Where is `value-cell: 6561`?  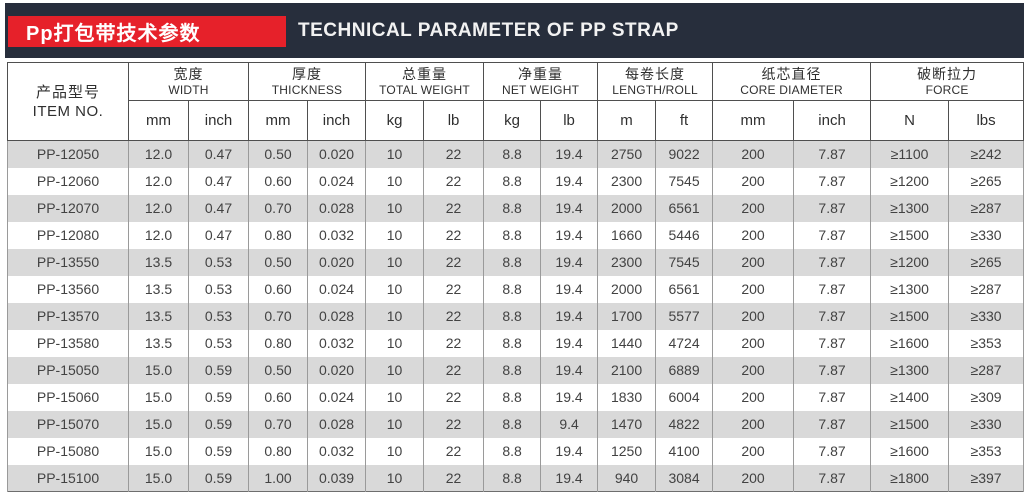 value-cell: 6561 is located at coordinates (684, 289).